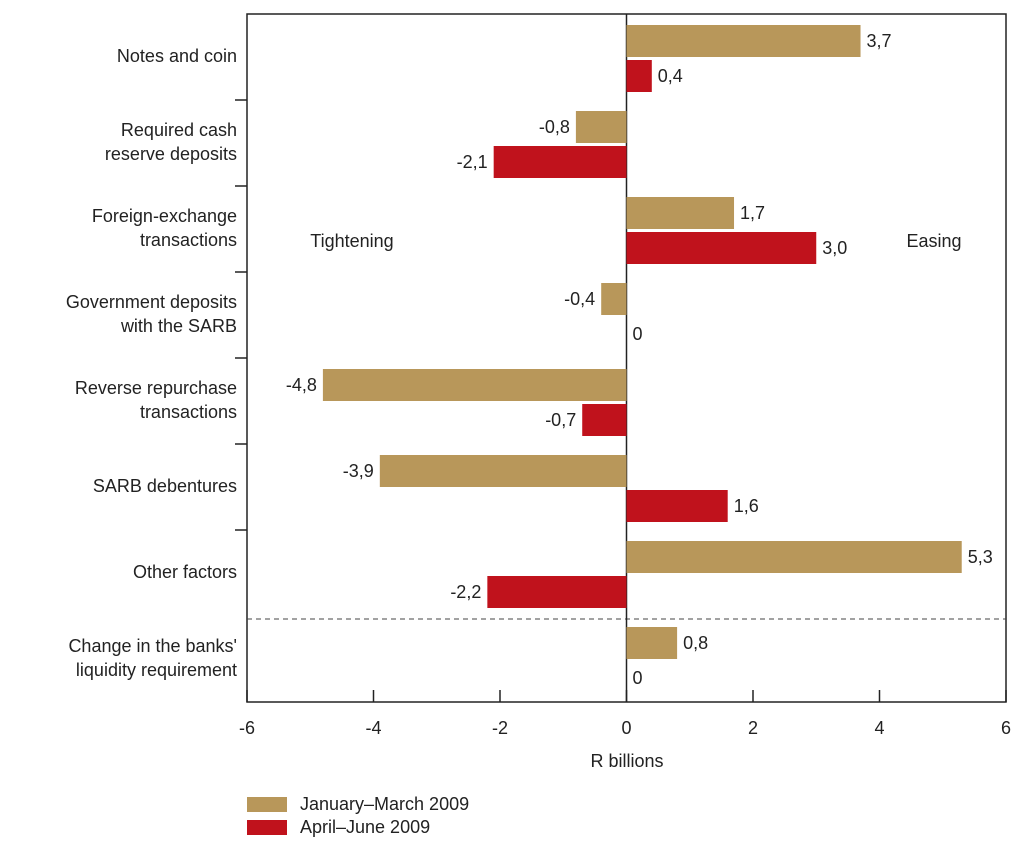 The image size is (1012, 841). I want to click on y-tick-label: Required cash reserve deposits, so click(171, 142).